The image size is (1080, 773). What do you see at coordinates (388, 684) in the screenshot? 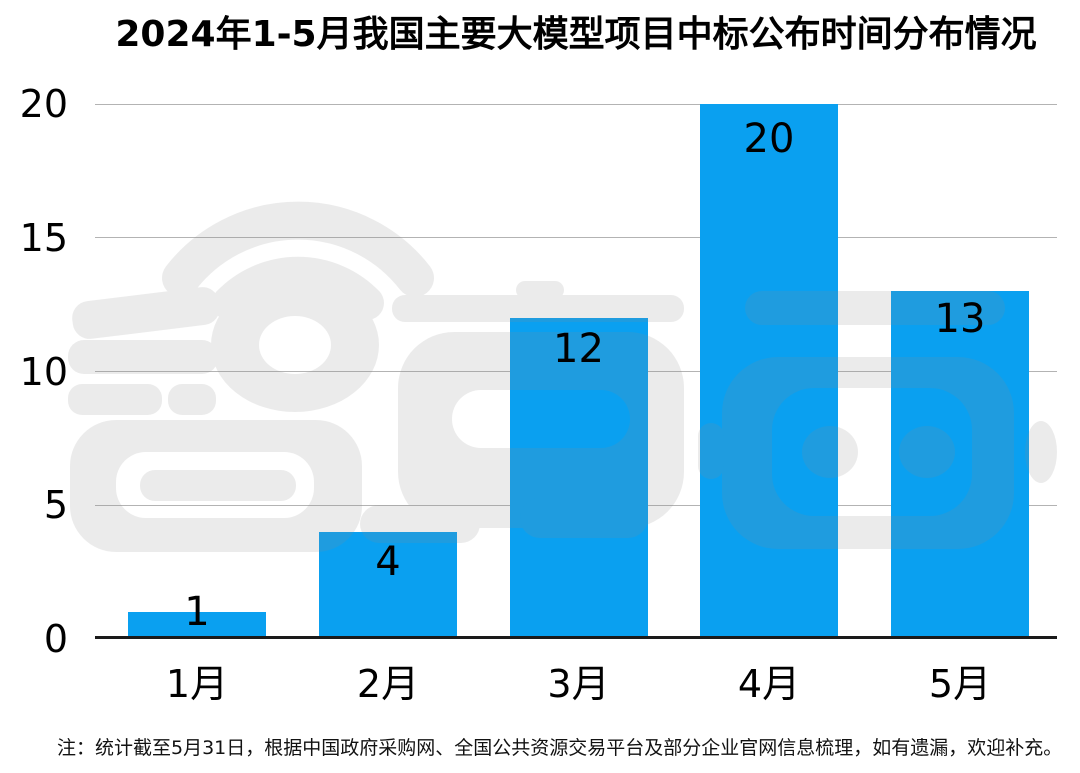
I see `x-tick-label-2: 2月` at bounding box center [388, 684].